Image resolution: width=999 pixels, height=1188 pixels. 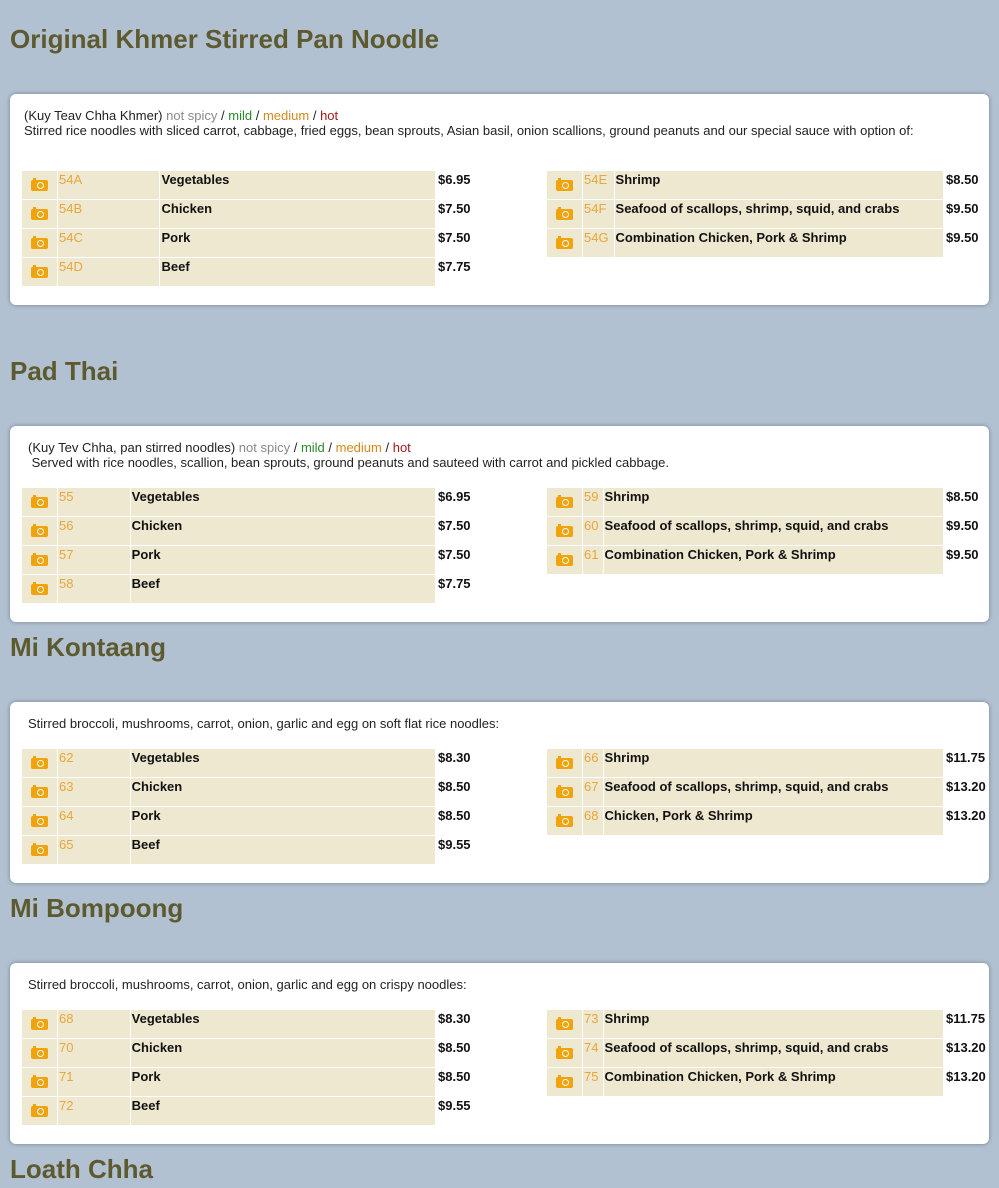 I want to click on menu-item-row: 57 Pork $7.50, so click(x=251, y=560).